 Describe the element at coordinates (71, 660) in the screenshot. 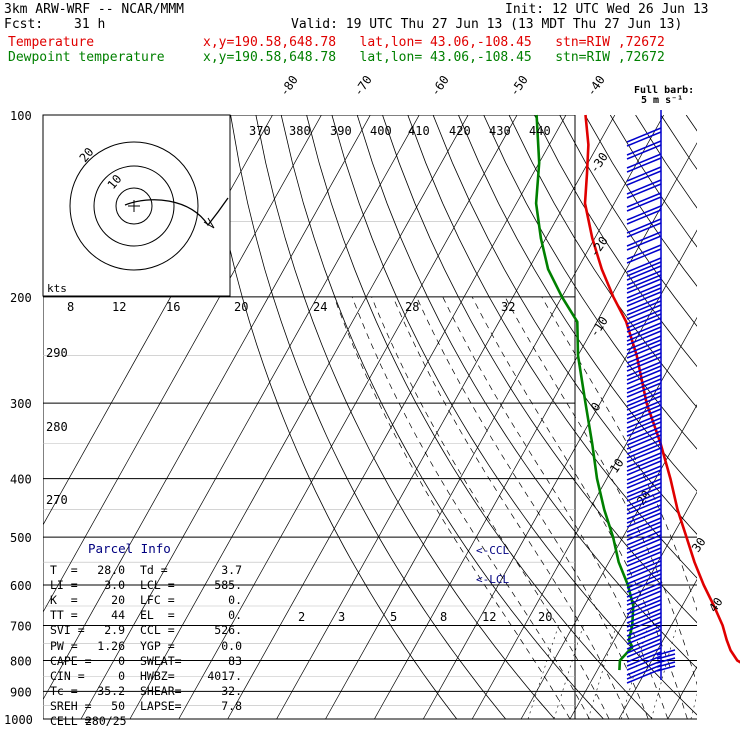

I see `parcel-info-cell: CAPE =` at that location.